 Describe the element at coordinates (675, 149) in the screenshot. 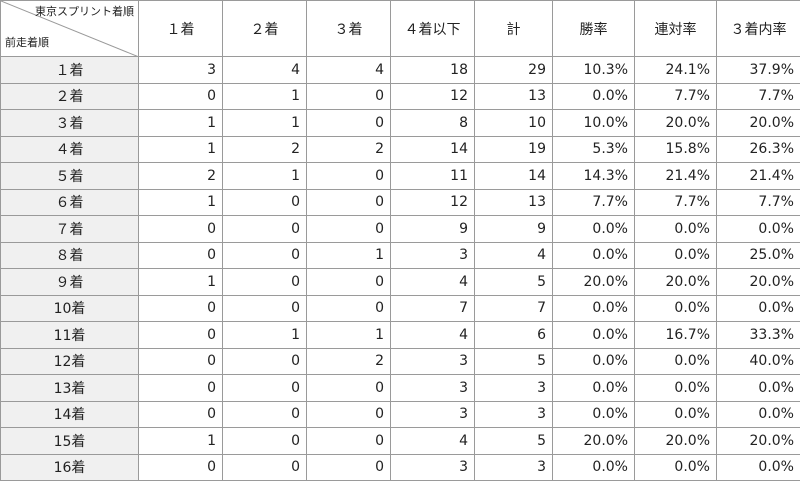

I see `cell: 15.8%` at that location.